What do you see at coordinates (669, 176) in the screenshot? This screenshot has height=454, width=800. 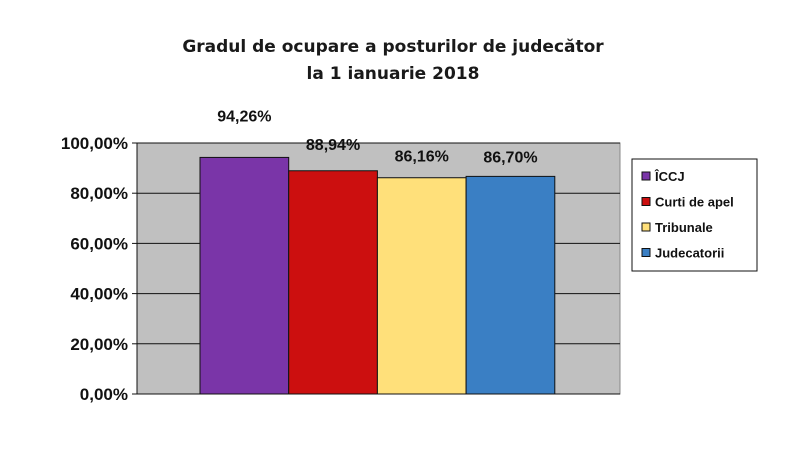 I see `legend-label-0: ÎCCJ` at bounding box center [669, 176].